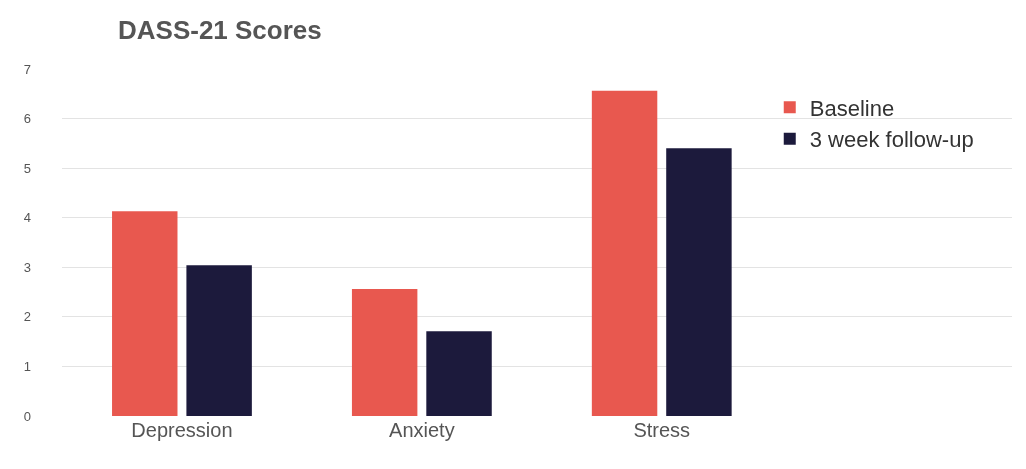 Image resolution: width=1026 pixels, height=469 pixels. What do you see at coordinates (852, 108) in the screenshot?
I see `legend-label: Baseline` at bounding box center [852, 108].